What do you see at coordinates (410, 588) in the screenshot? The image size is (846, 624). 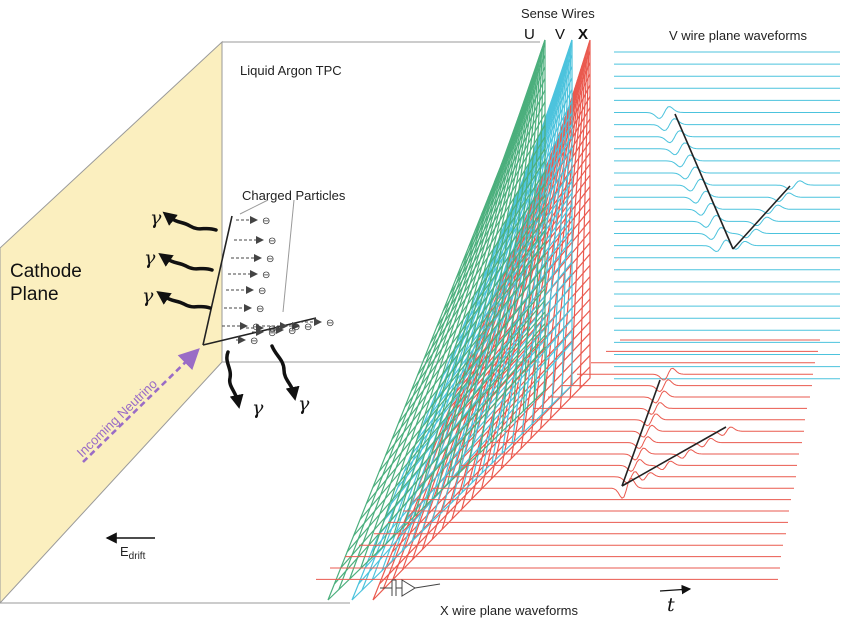 I see `amplifier-icon` at bounding box center [410, 588].